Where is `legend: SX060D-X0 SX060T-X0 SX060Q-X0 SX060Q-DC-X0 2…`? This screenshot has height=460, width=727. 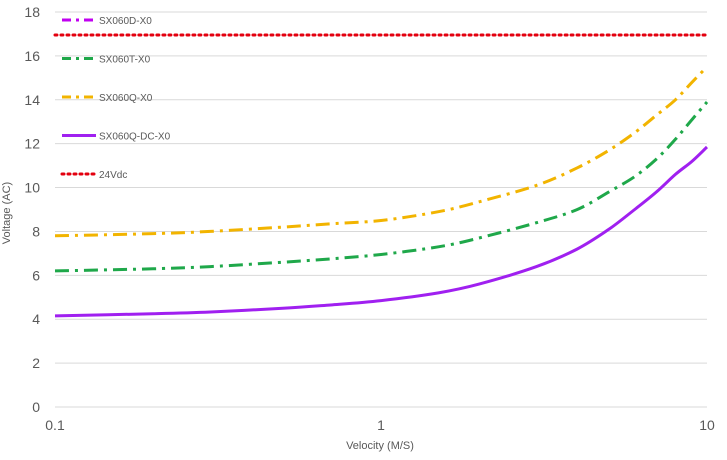
legend: SX060D-X0 SX060T-X0 SX060Q-X0 SX060Q-DC-X0 2… is located at coordinates (115, 98).